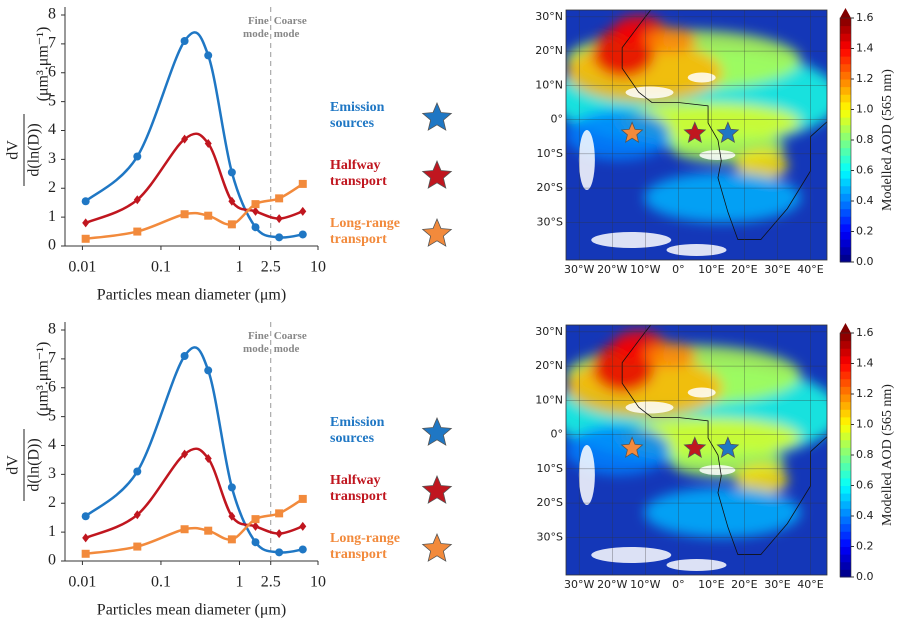 The image size is (898, 623). I want to click on lon-label: 20°E, so click(744, 269).